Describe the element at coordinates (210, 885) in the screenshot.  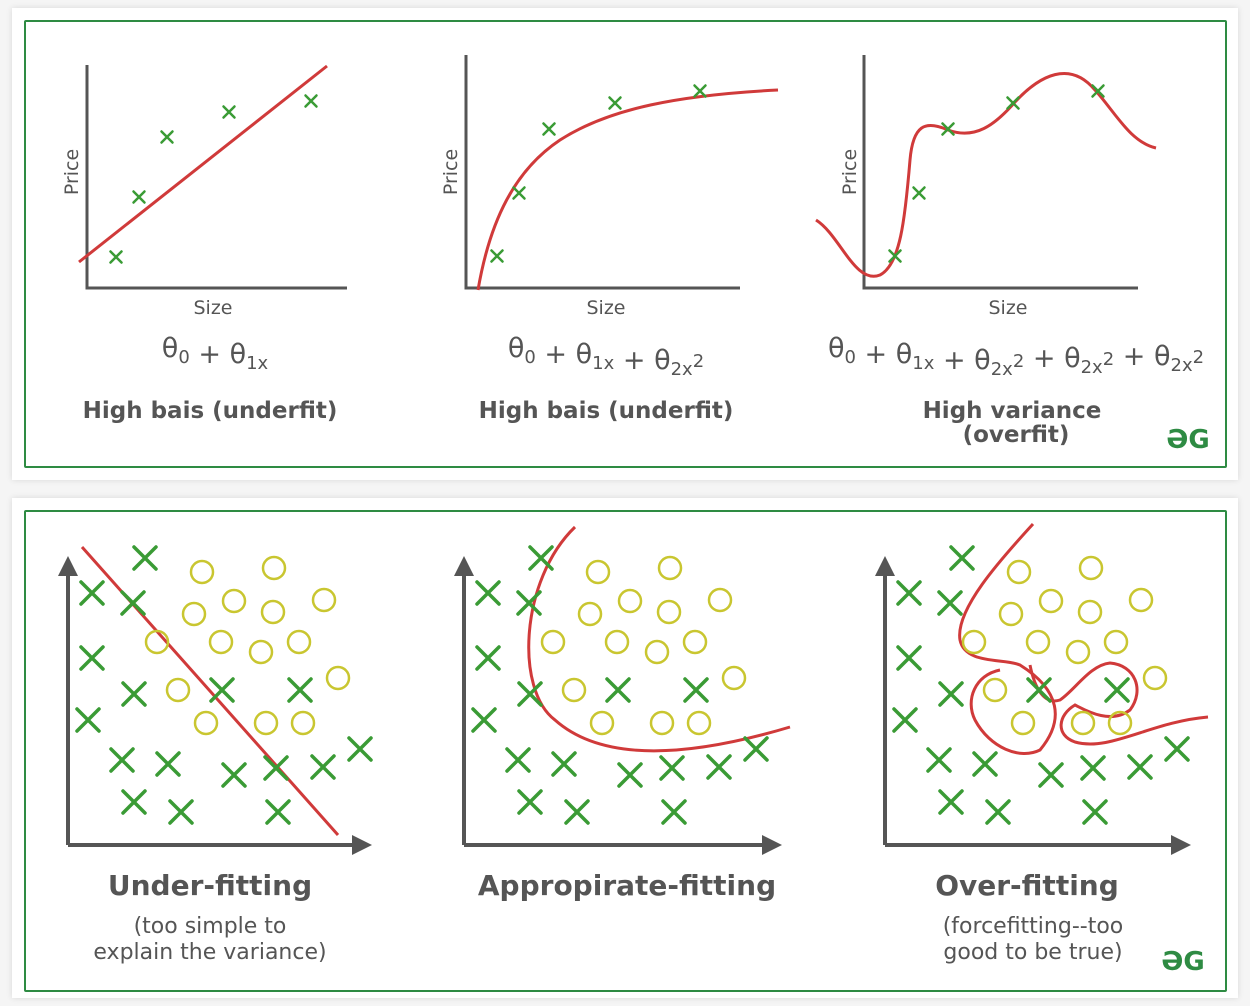
I see `panel-caption: Under-fitting` at that location.